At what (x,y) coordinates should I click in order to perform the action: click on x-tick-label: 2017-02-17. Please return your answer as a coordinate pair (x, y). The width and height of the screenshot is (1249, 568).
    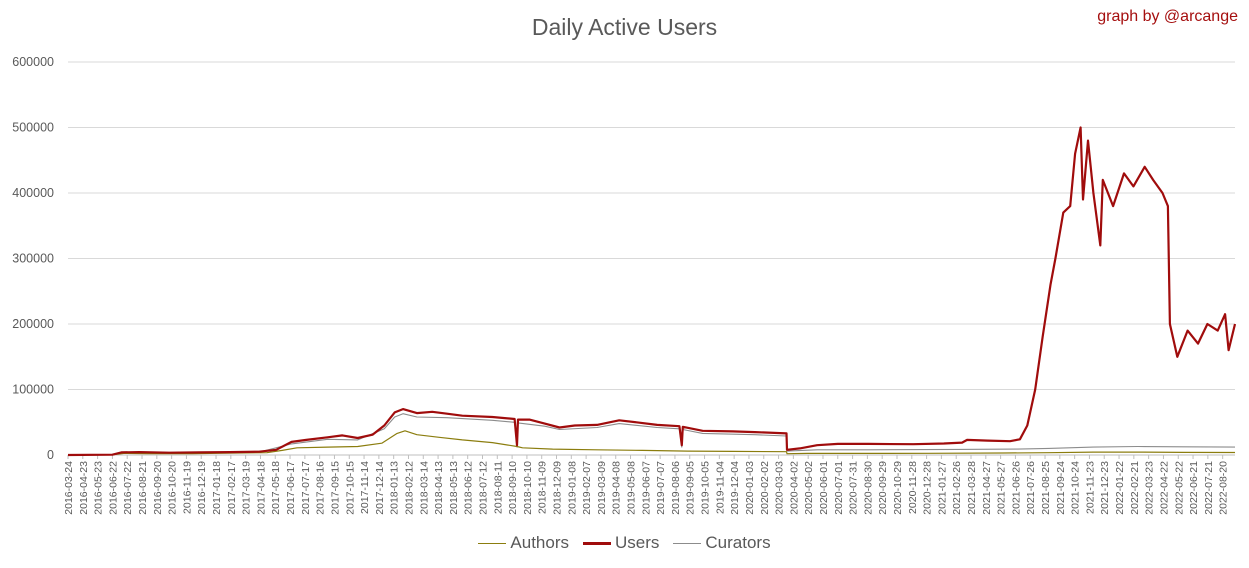
    Looking at the image, I should click on (232, 488).